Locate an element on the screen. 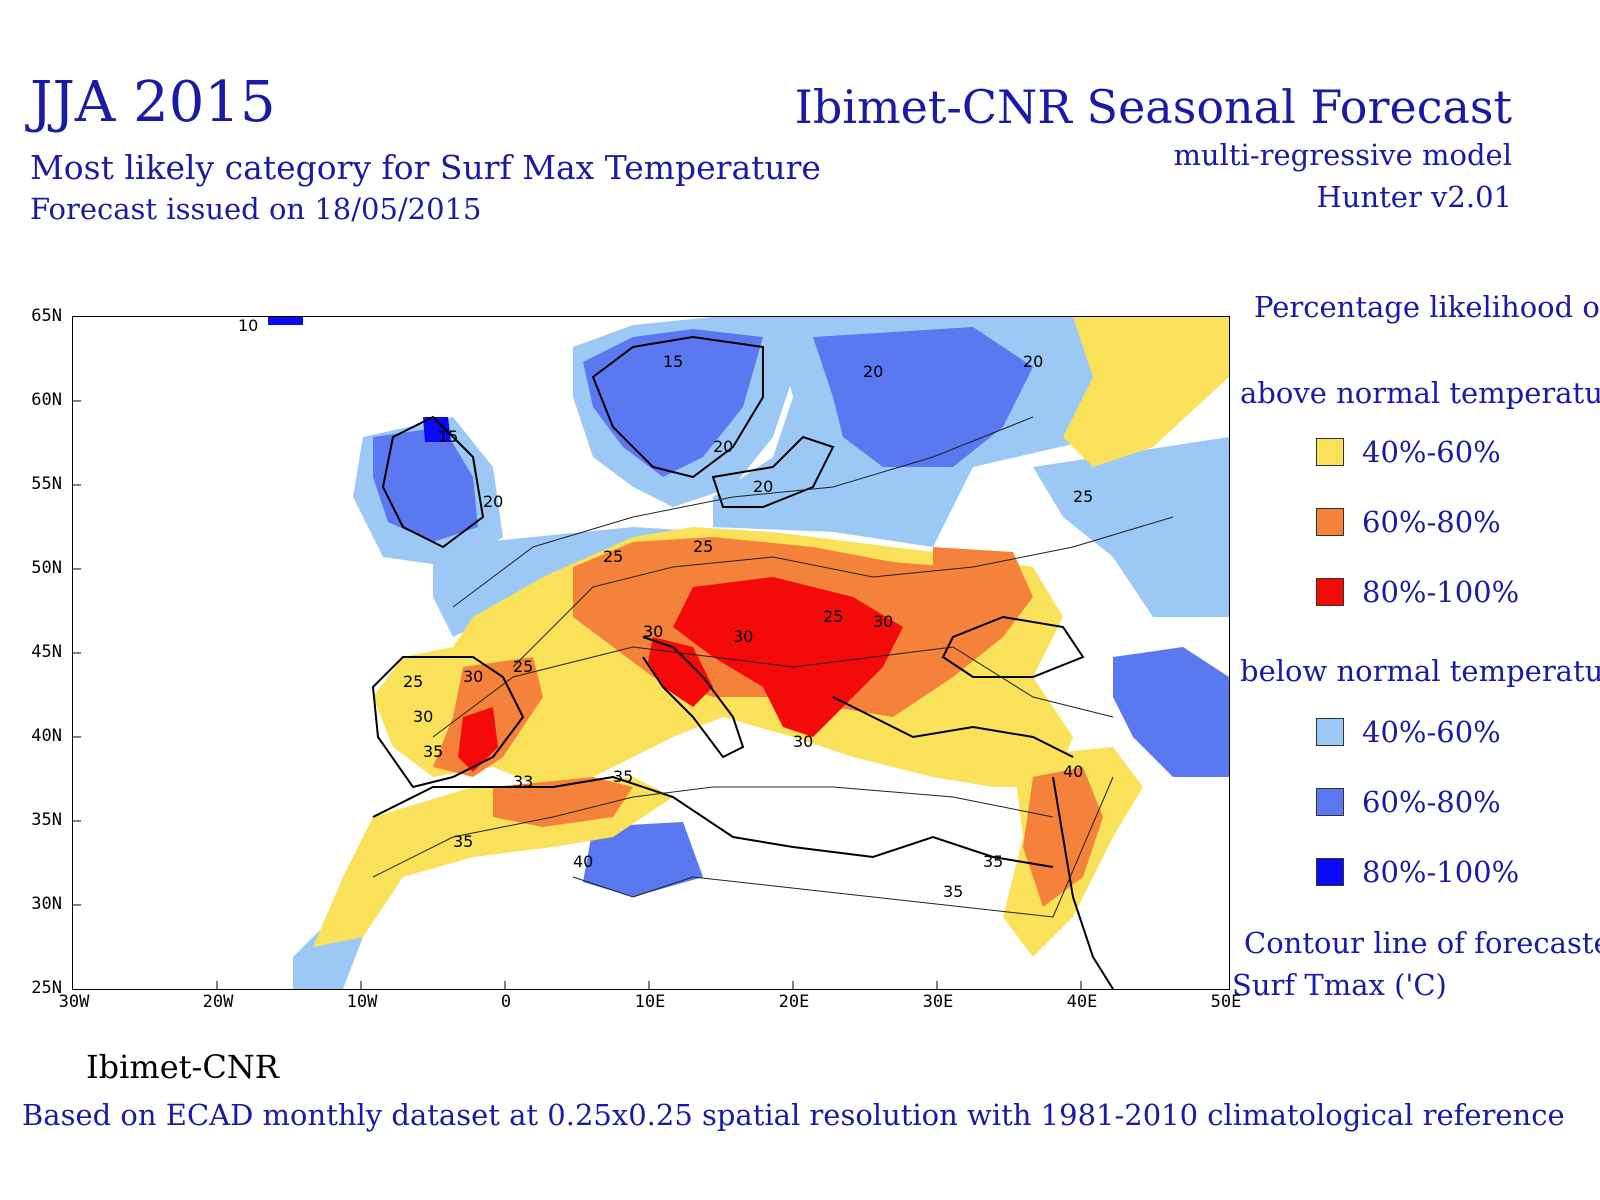 The height and width of the screenshot is (1200, 1600). legend-above-heading: above normal temperature is located at coordinates (1420, 393).